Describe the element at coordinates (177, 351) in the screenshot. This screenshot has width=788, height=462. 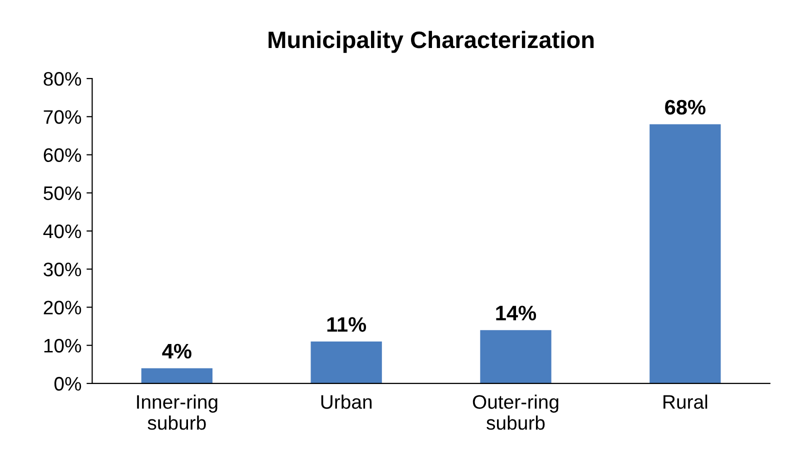
I see `data-label: 4%` at that location.